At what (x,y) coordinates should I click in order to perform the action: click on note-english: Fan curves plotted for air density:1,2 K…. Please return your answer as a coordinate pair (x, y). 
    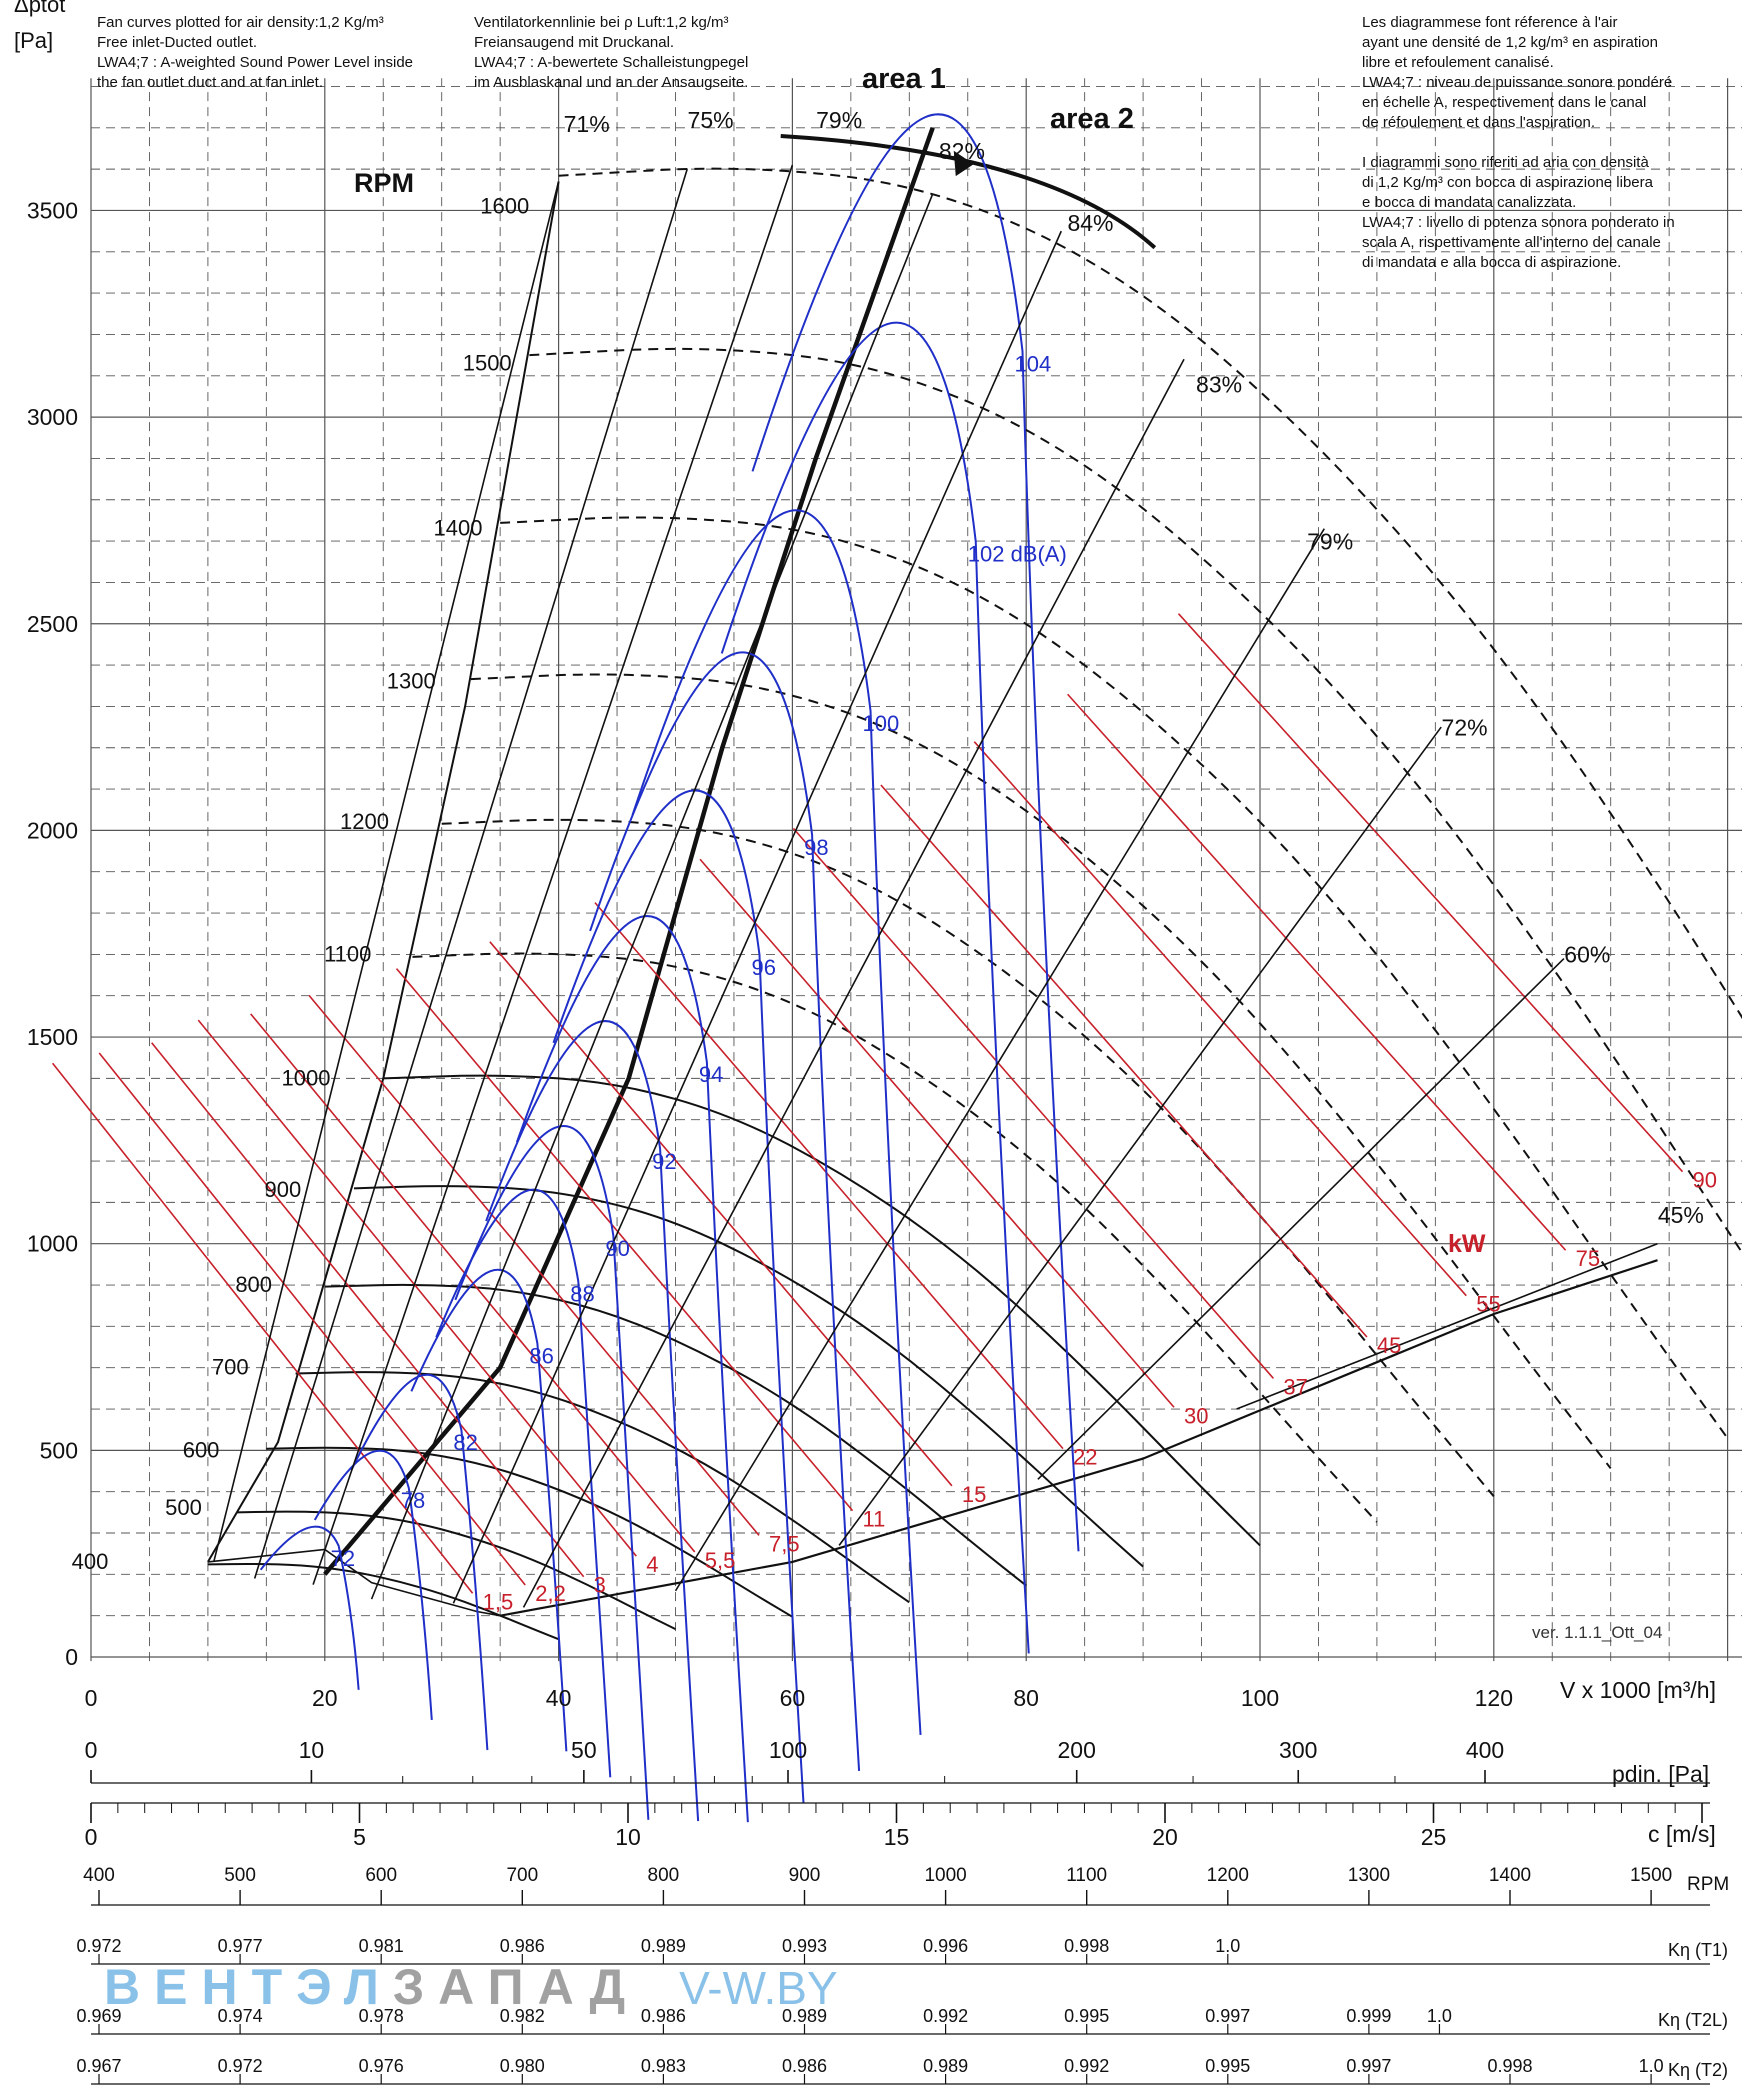
    Looking at the image, I should click on (255, 52).